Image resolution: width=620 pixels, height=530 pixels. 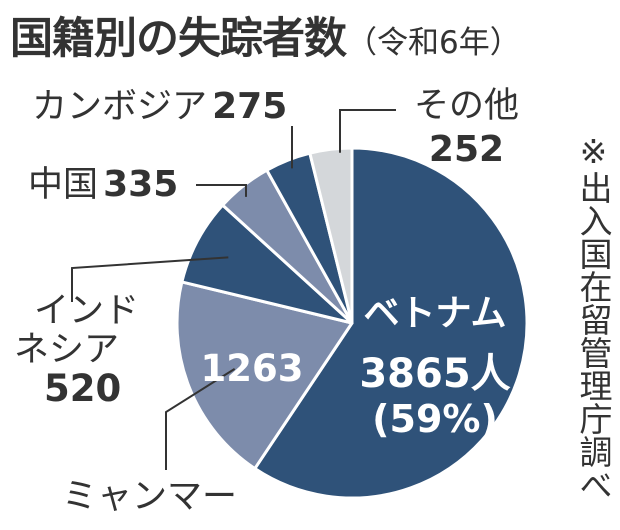 What do you see at coordinates (120, 107) in the screenshot?
I see `slice-name-cambodia: カンボジア` at bounding box center [120, 107].